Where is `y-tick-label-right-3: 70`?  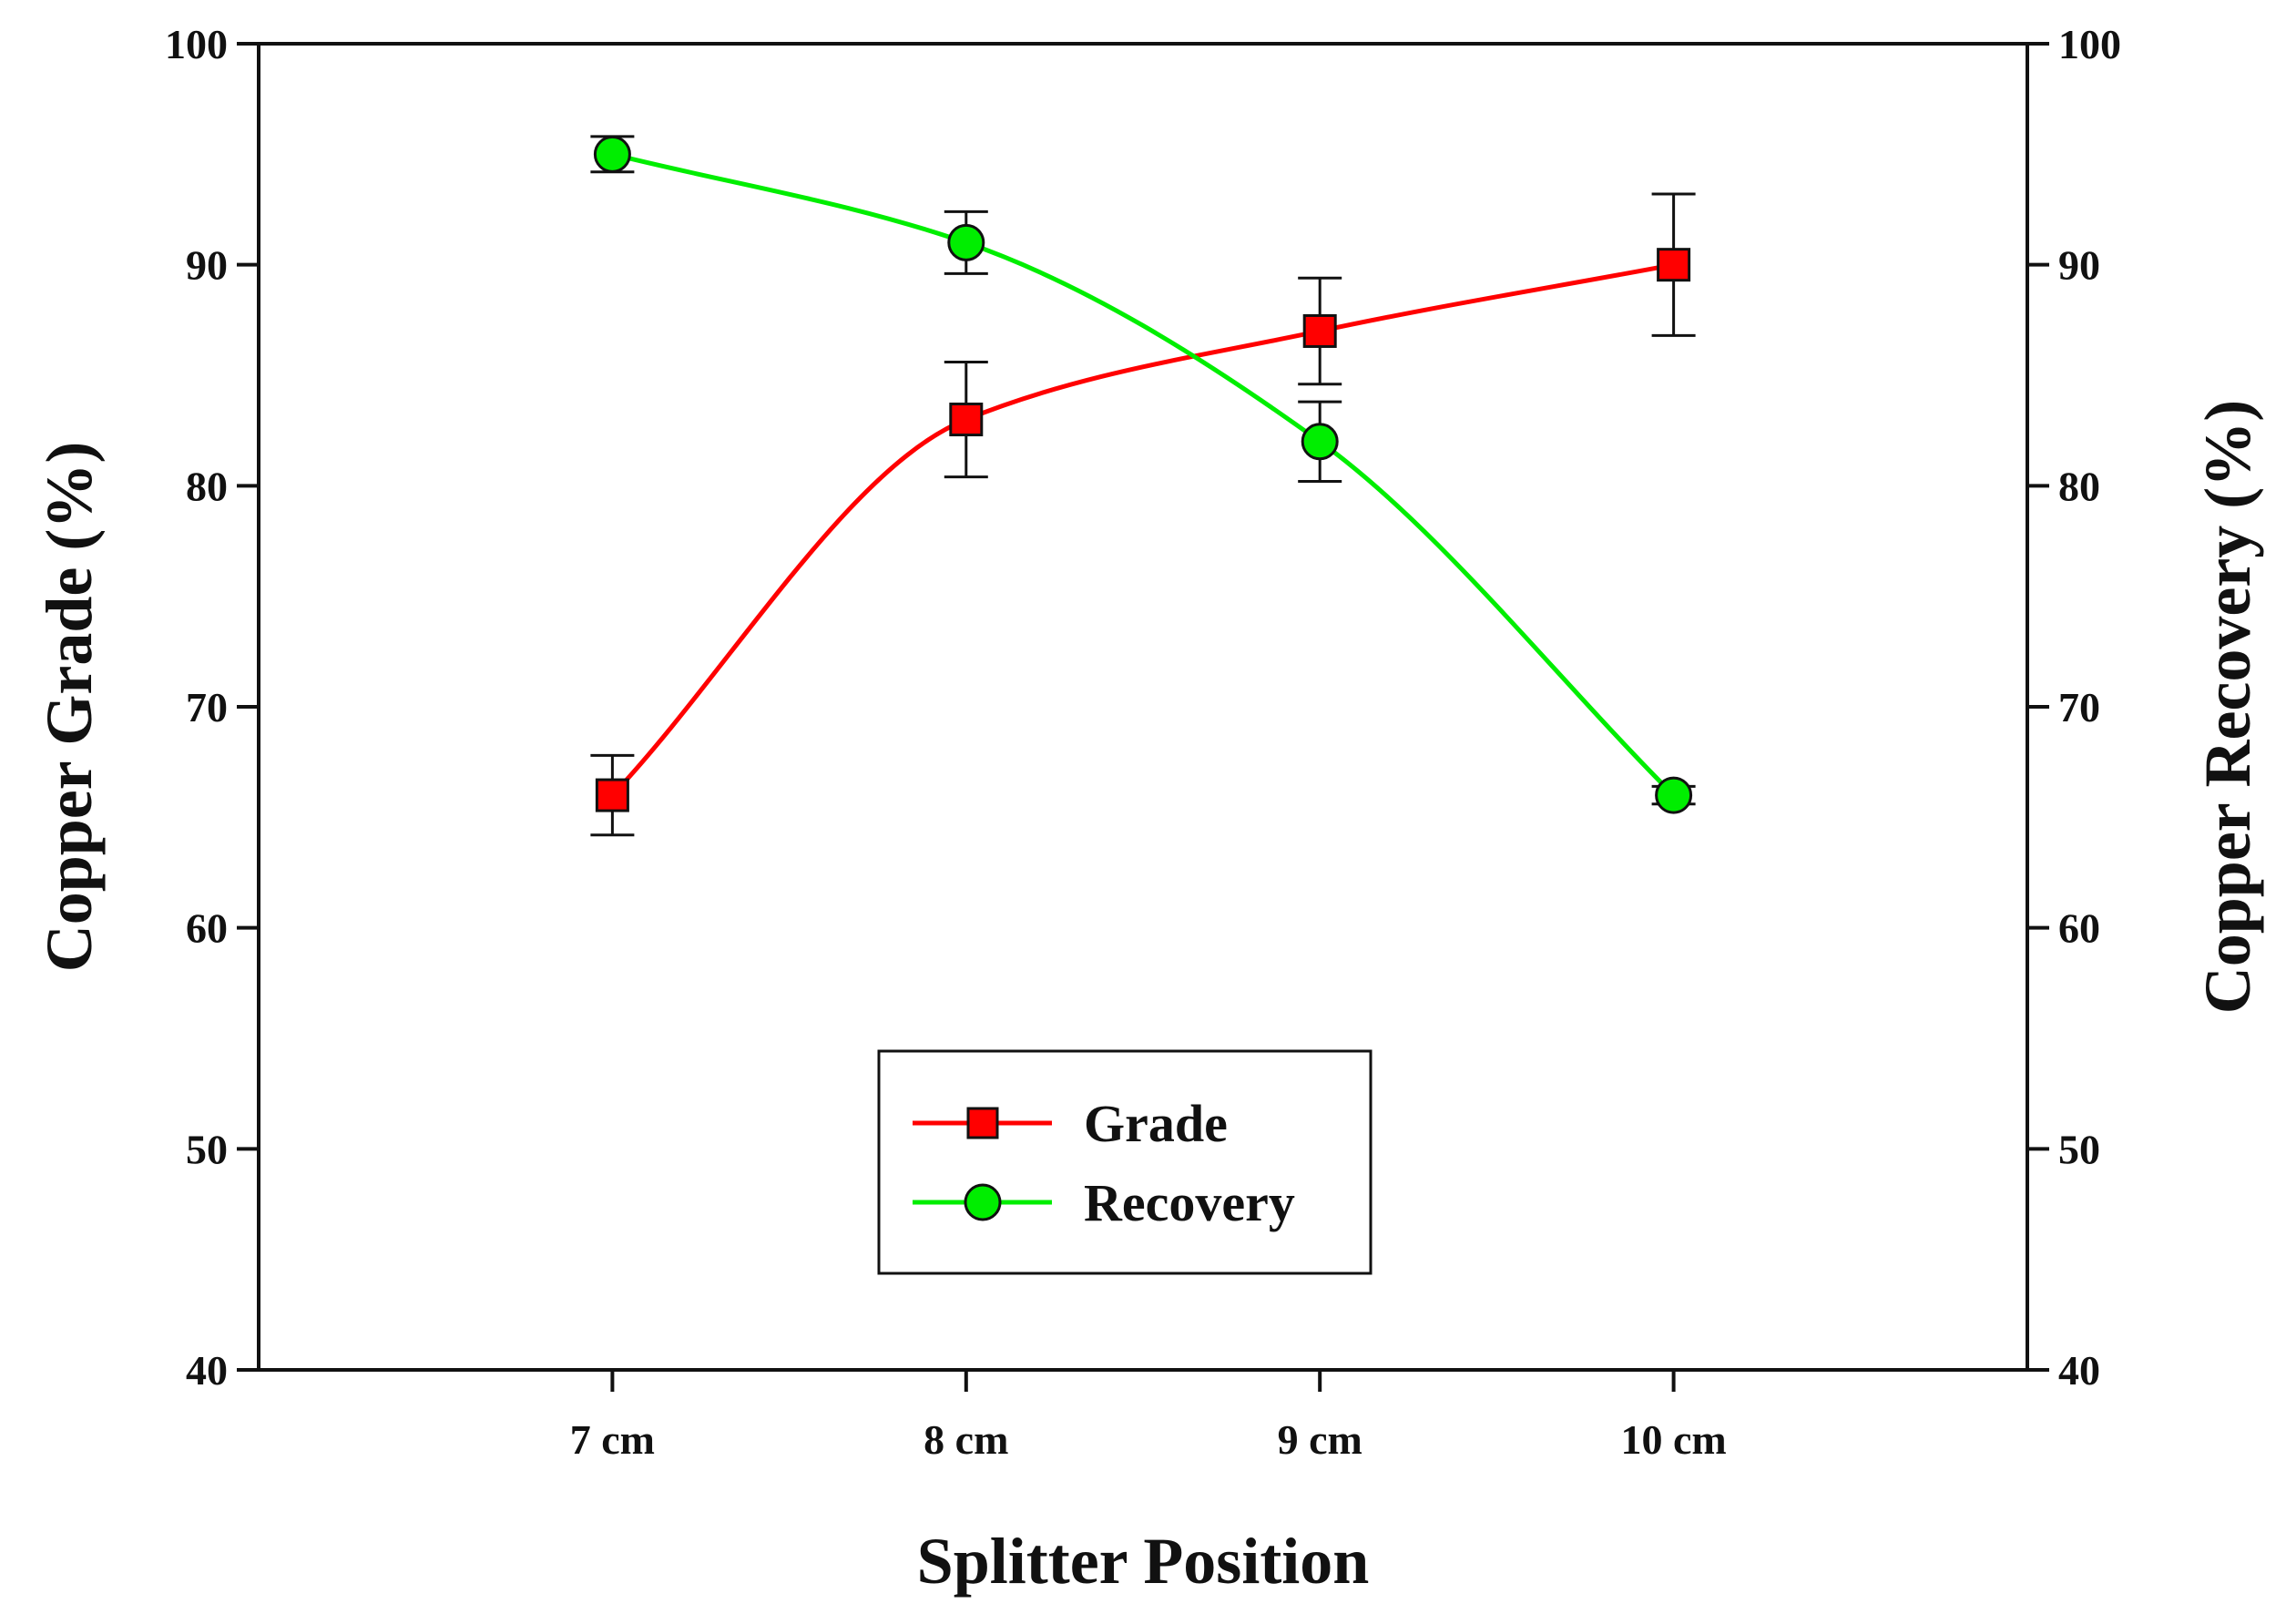
y-tick-label-right-3: 70 is located at coordinates (2079, 707).